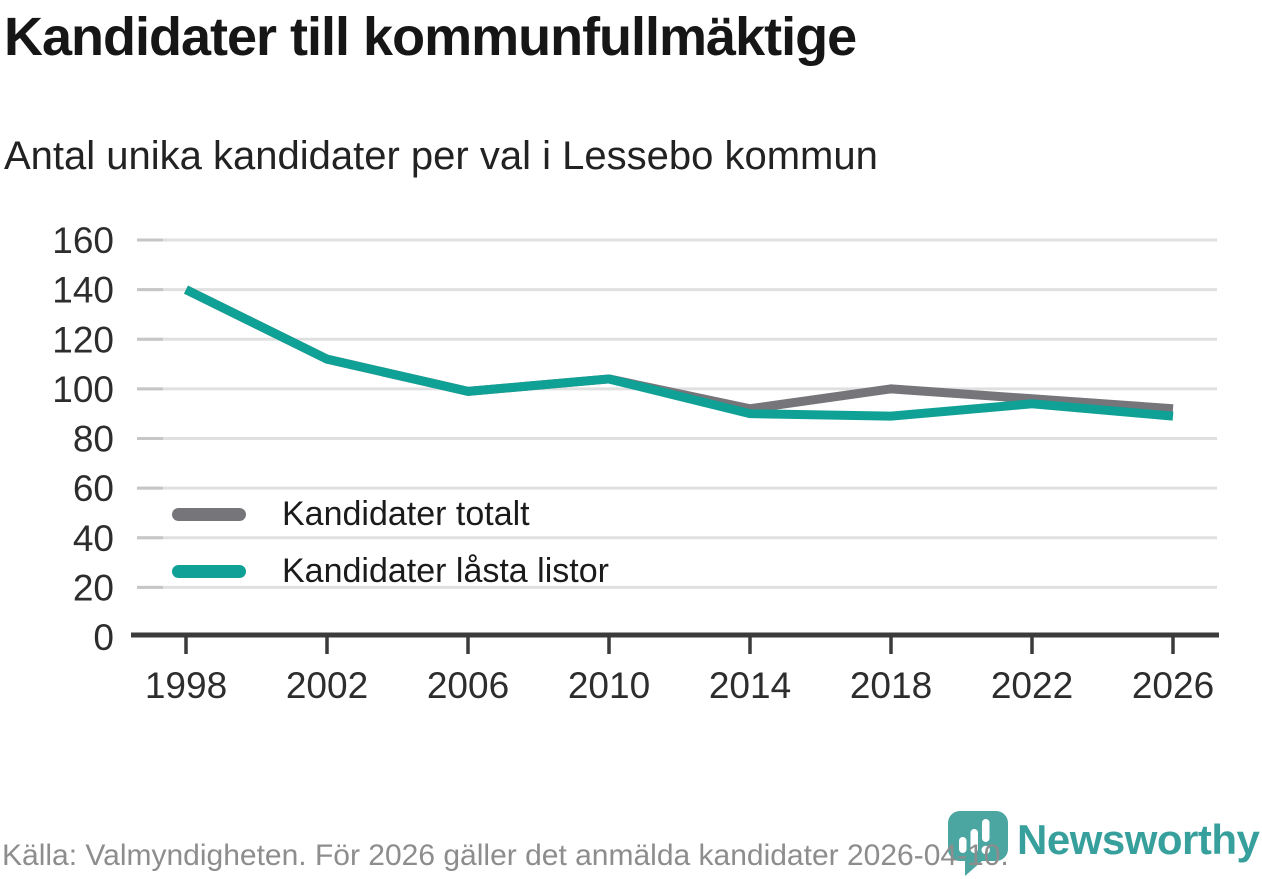 This screenshot has height=879, width=1262. What do you see at coordinates (609, 685) in the screenshot?
I see `x-axis-tick-label: 2010` at bounding box center [609, 685].